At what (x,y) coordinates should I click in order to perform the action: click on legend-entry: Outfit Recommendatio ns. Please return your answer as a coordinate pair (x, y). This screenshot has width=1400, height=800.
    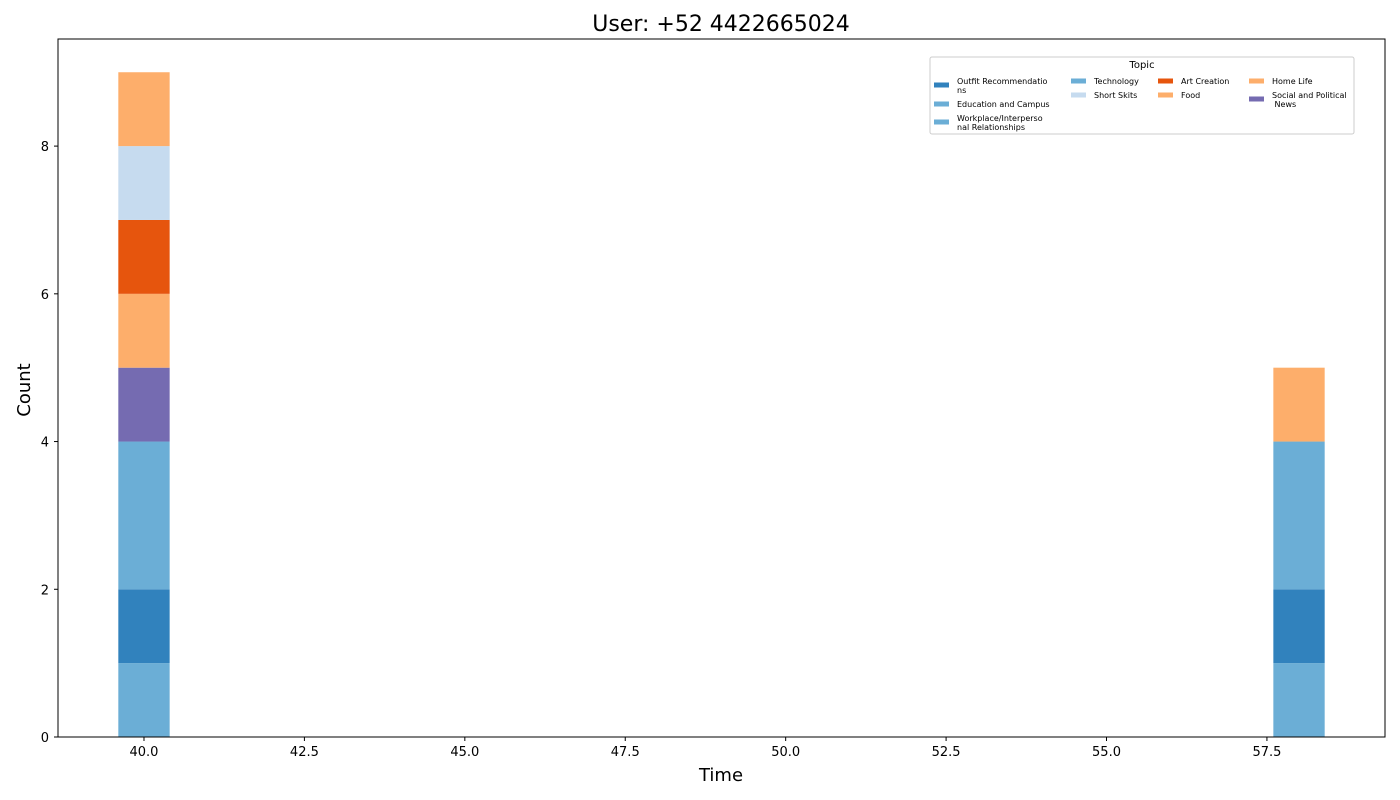
    Looking at the image, I should click on (1002, 86).